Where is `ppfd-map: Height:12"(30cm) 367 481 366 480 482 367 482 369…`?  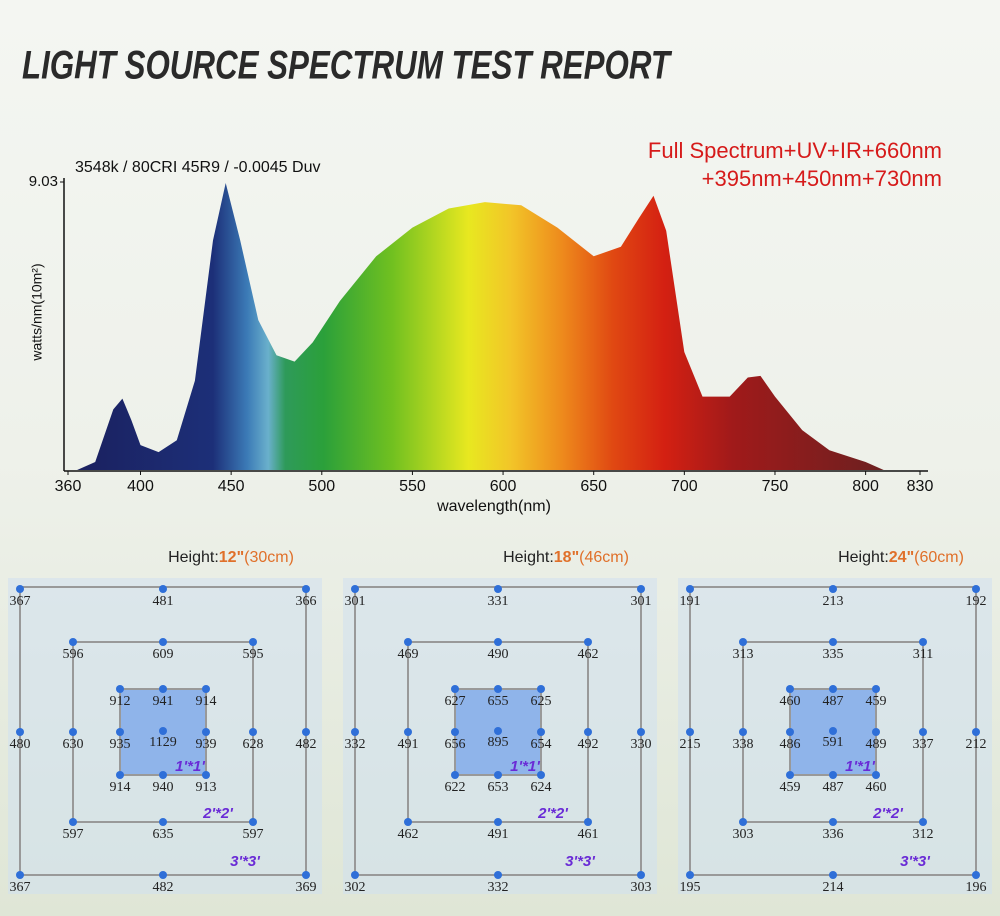
ppfd-map: Height:12"(30cm) 367 481 366 480 482 367 482 369… is located at coordinates (165, 722).